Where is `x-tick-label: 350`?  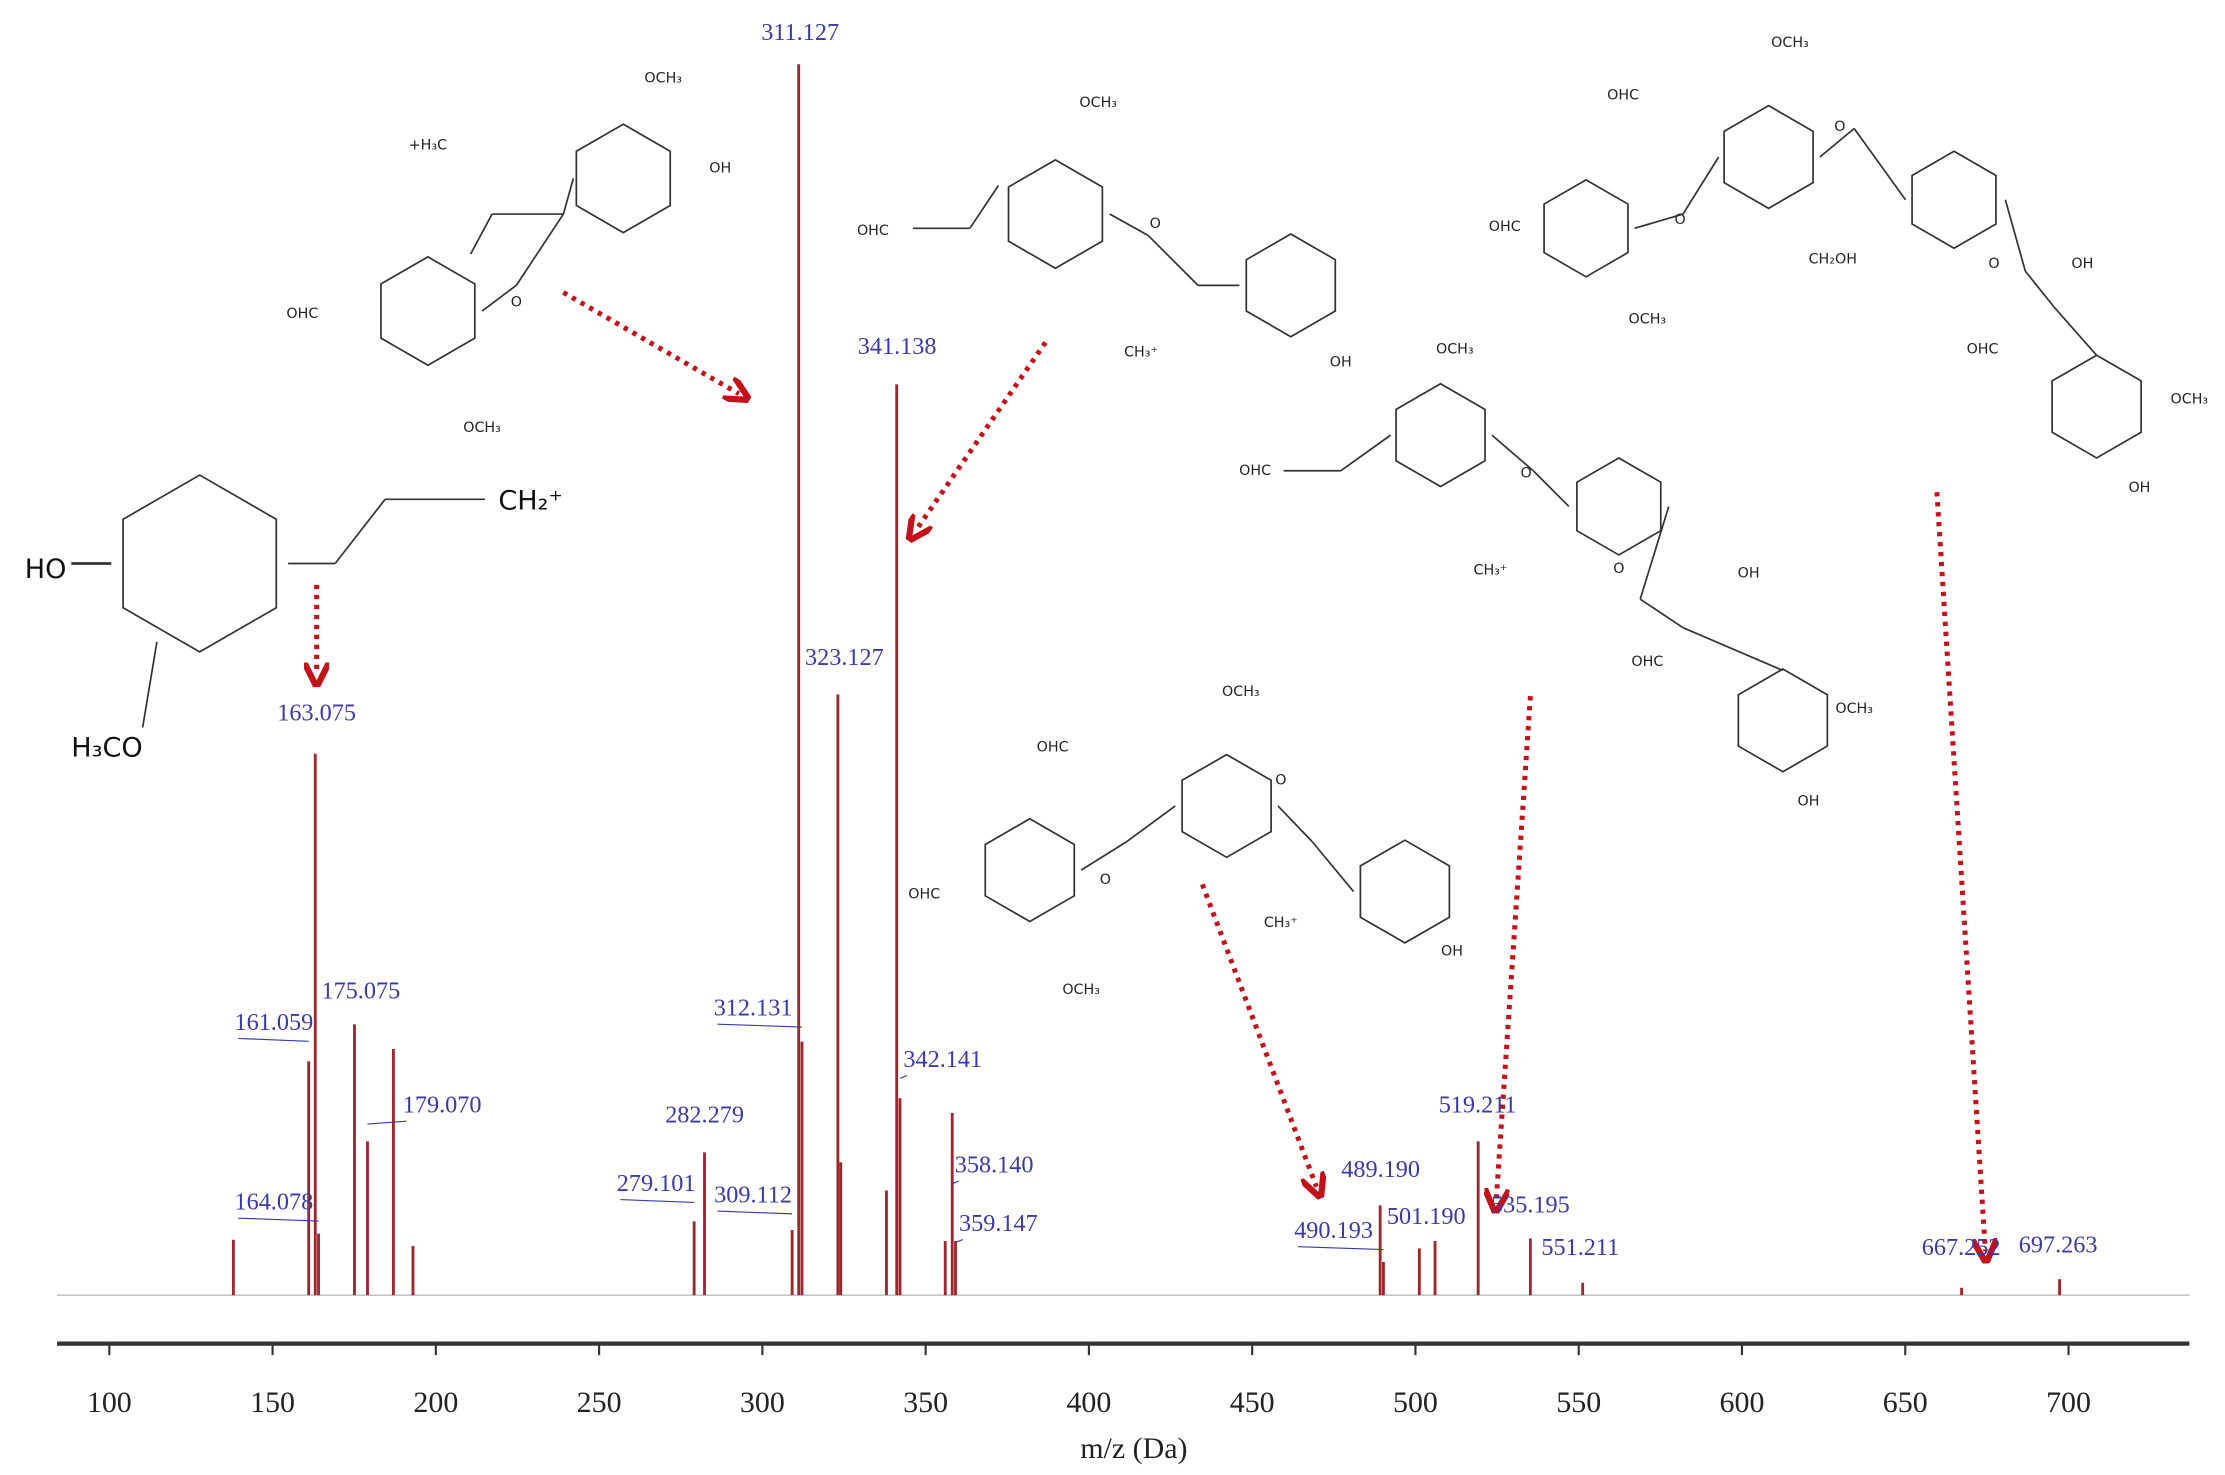
x-tick-label: 350 is located at coordinates (925, 1402).